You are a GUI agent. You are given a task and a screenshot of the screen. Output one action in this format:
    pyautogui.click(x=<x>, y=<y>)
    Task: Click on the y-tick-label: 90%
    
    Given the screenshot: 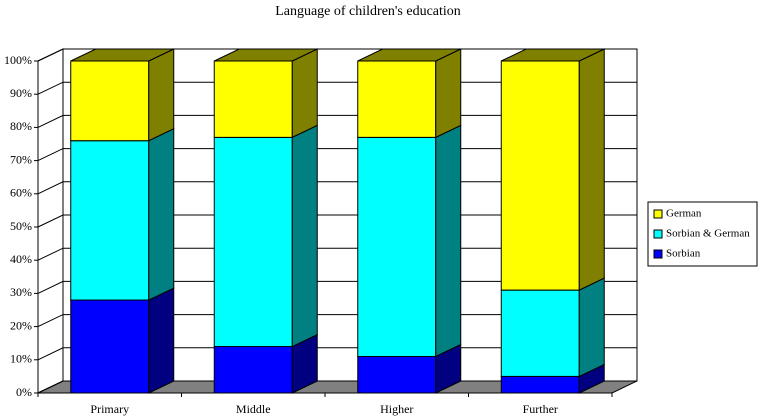 What is the action you would take?
    pyautogui.click(x=21, y=93)
    